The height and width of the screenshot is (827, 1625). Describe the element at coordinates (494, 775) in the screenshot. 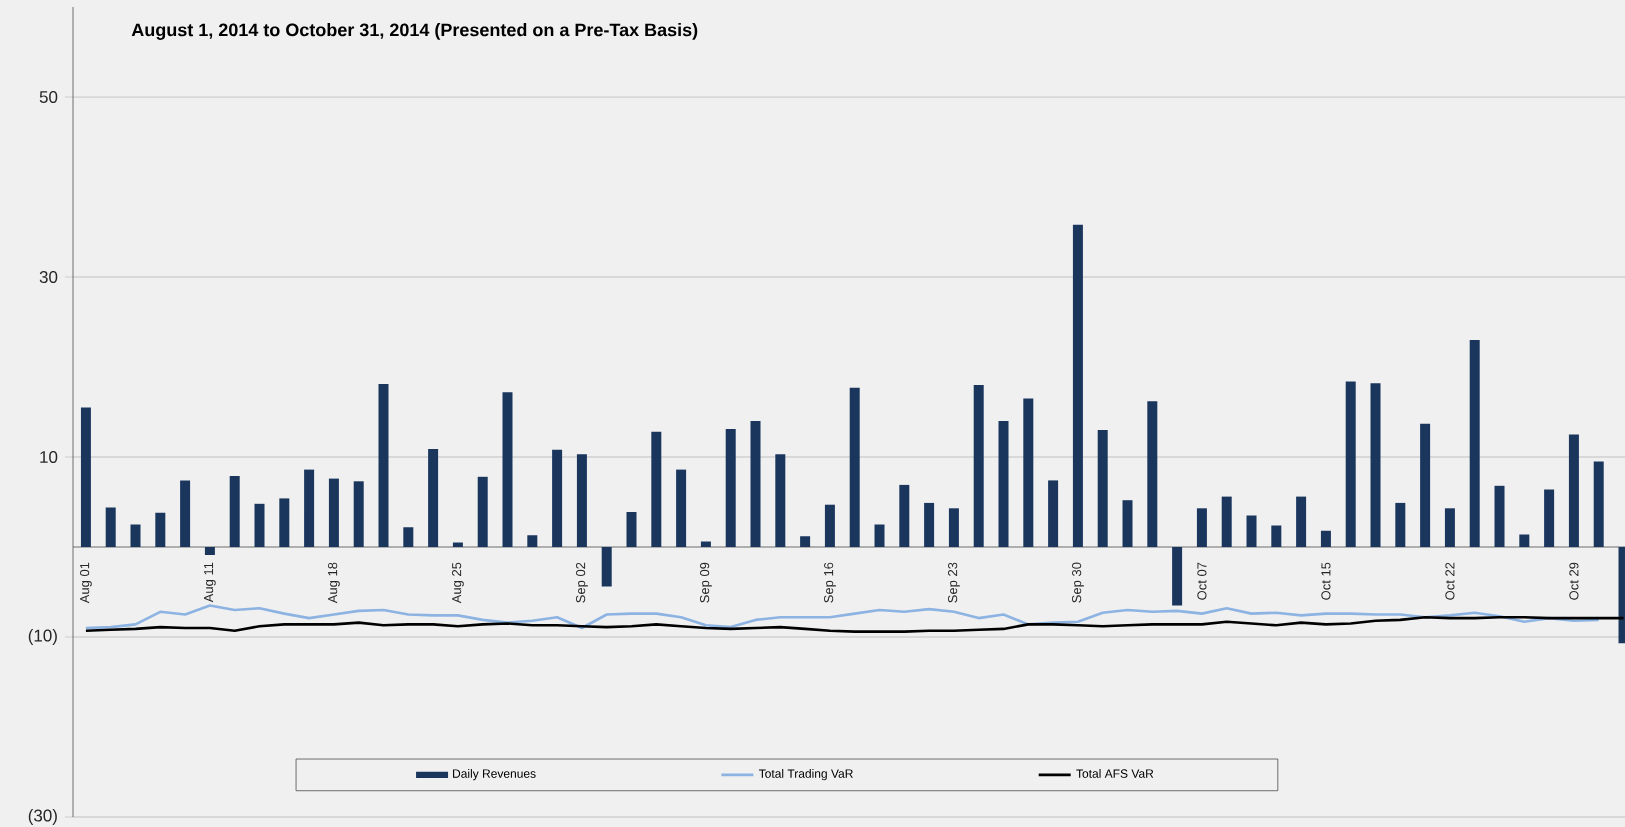

I see `legend-label: Daily Revenues` at that location.